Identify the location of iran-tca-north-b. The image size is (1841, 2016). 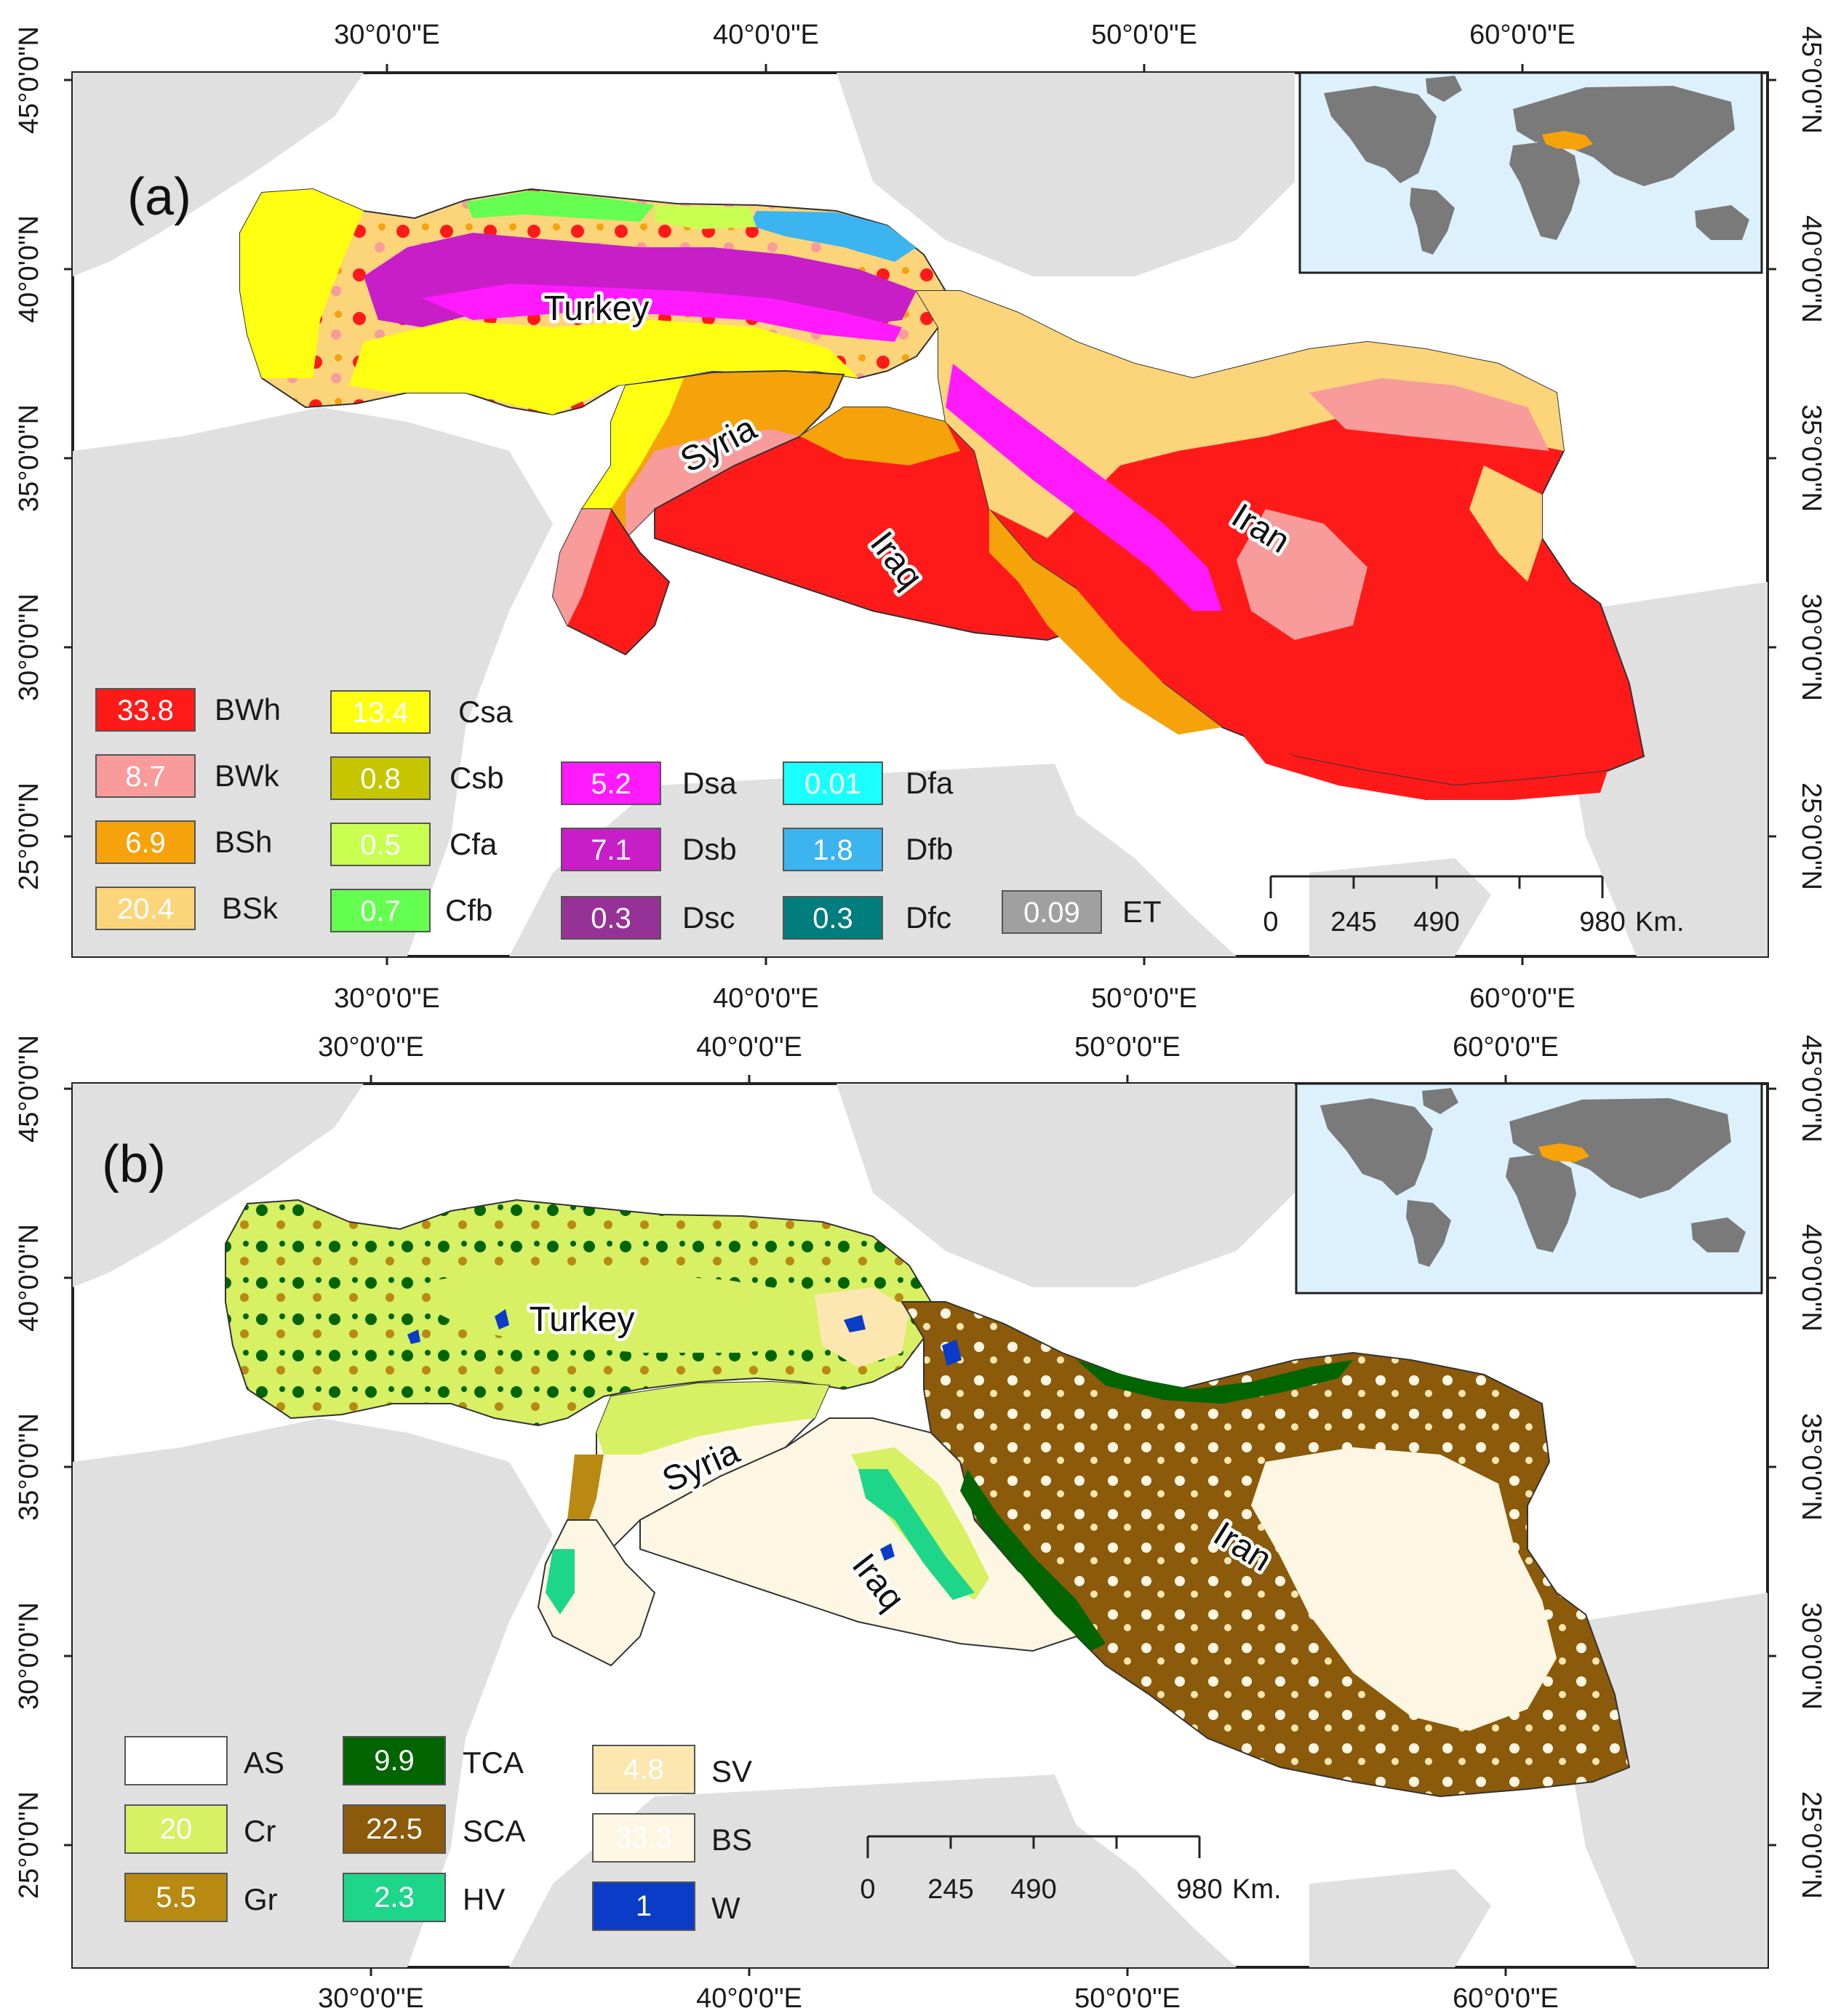
(1215, 1382).